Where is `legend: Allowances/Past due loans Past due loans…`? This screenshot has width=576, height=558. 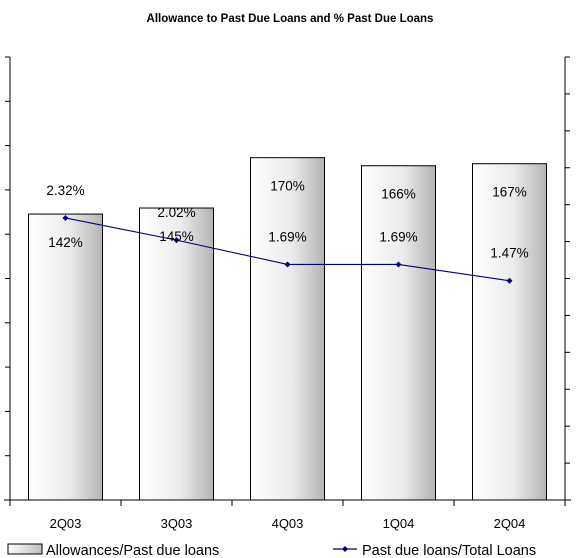
legend: Allowances/Past due loans Past due loans… is located at coordinates (271, 550).